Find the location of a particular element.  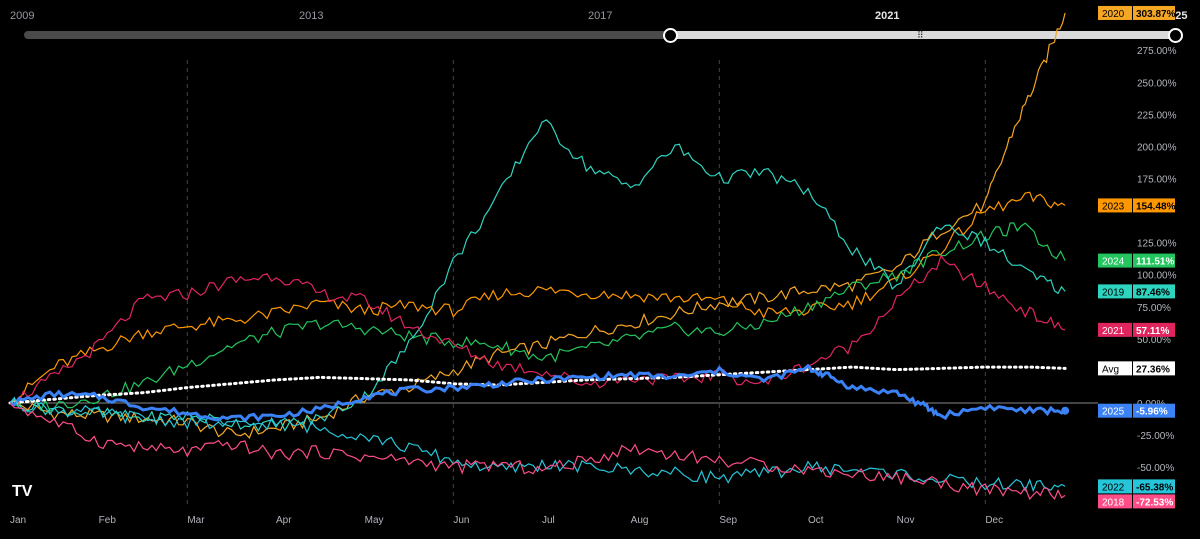

y-tick-label: 50.00% is located at coordinates (1154, 340).